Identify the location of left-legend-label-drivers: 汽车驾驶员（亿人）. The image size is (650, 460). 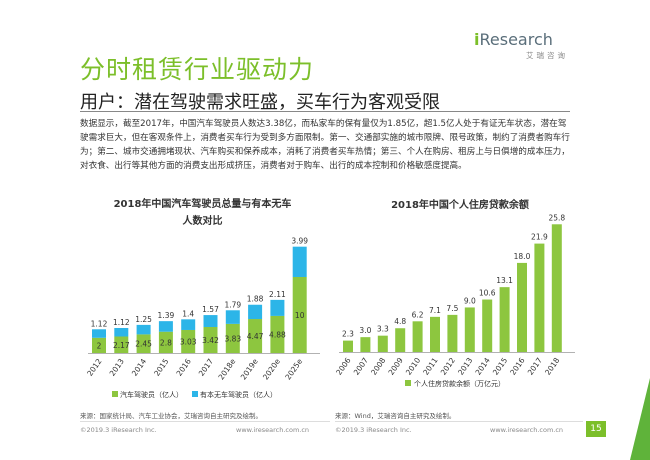
(151, 394).